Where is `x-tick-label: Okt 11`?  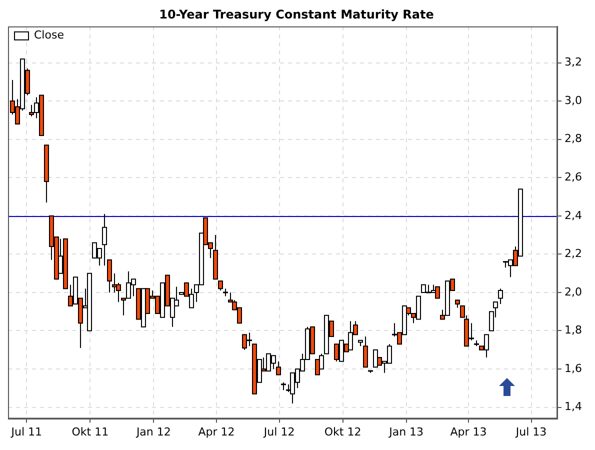 x-tick-label: Okt 11 is located at coordinates (90, 431).